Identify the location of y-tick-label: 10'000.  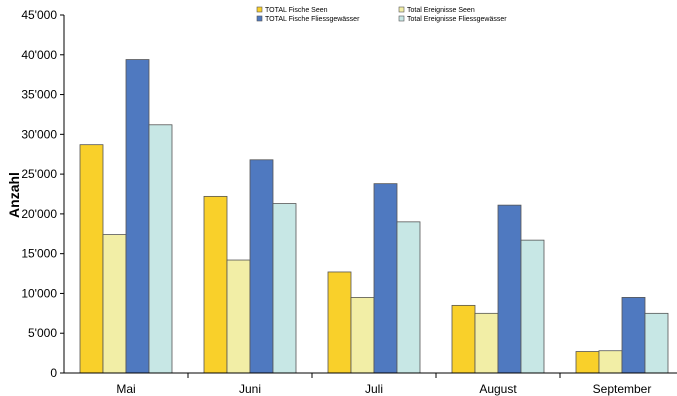
(39, 293).